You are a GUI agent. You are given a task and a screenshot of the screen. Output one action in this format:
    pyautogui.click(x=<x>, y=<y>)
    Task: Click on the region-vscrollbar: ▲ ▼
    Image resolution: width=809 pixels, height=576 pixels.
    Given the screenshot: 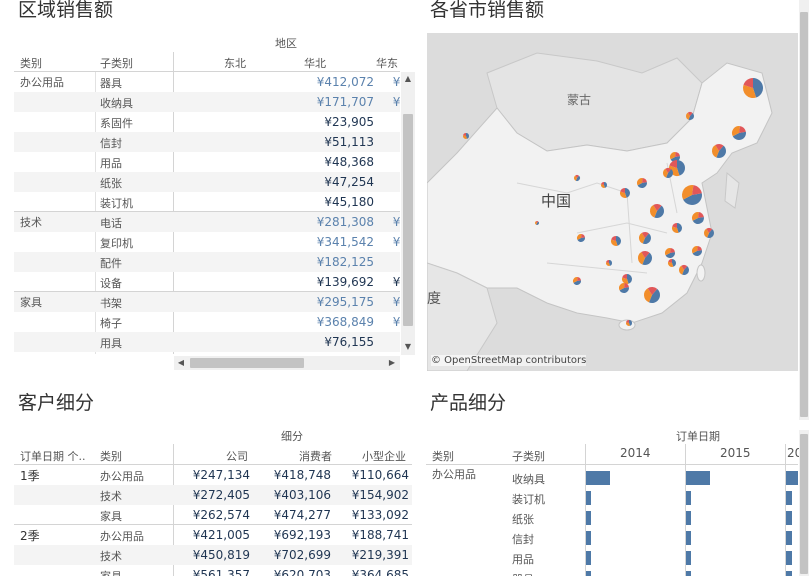 What is the action you would take?
    pyautogui.click(x=408, y=213)
    